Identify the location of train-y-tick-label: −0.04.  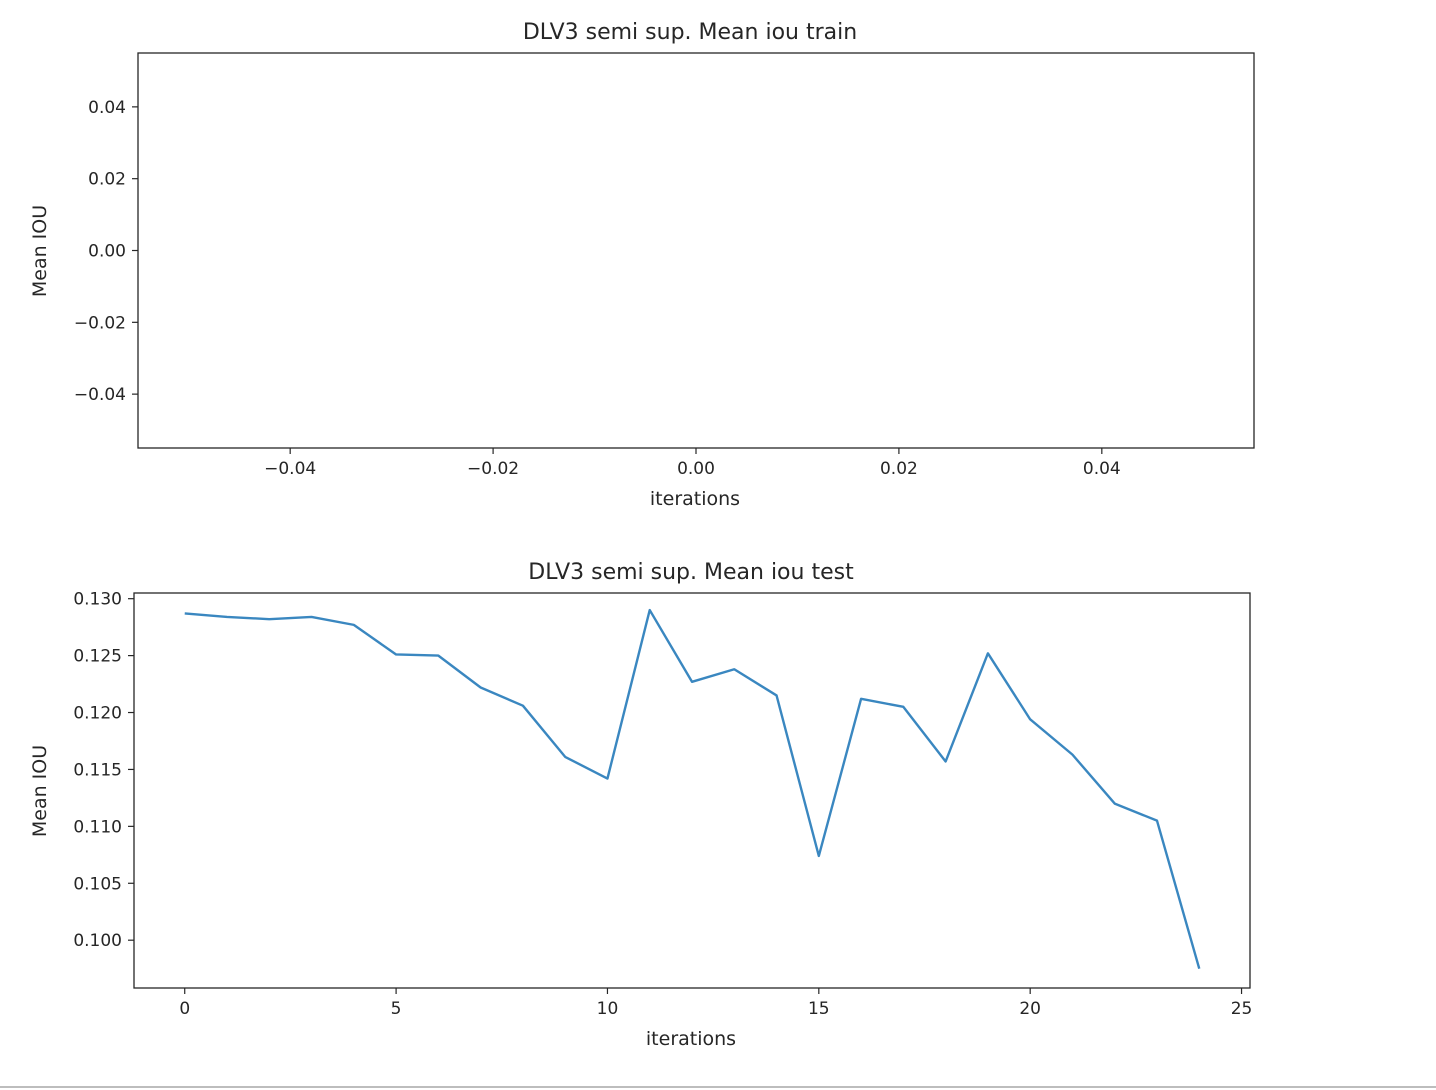
(100, 395).